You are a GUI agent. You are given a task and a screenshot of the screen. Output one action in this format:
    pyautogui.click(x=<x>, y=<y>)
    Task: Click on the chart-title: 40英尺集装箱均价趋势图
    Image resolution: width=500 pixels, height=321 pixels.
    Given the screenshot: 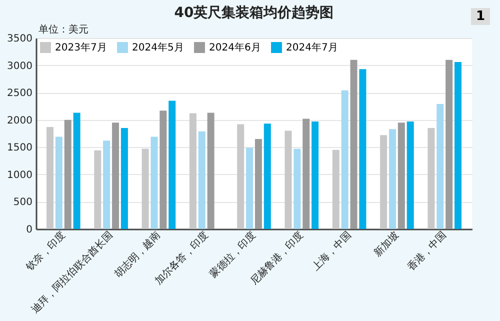 What is the action you would take?
    pyautogui.click(x=254, y=13)
    